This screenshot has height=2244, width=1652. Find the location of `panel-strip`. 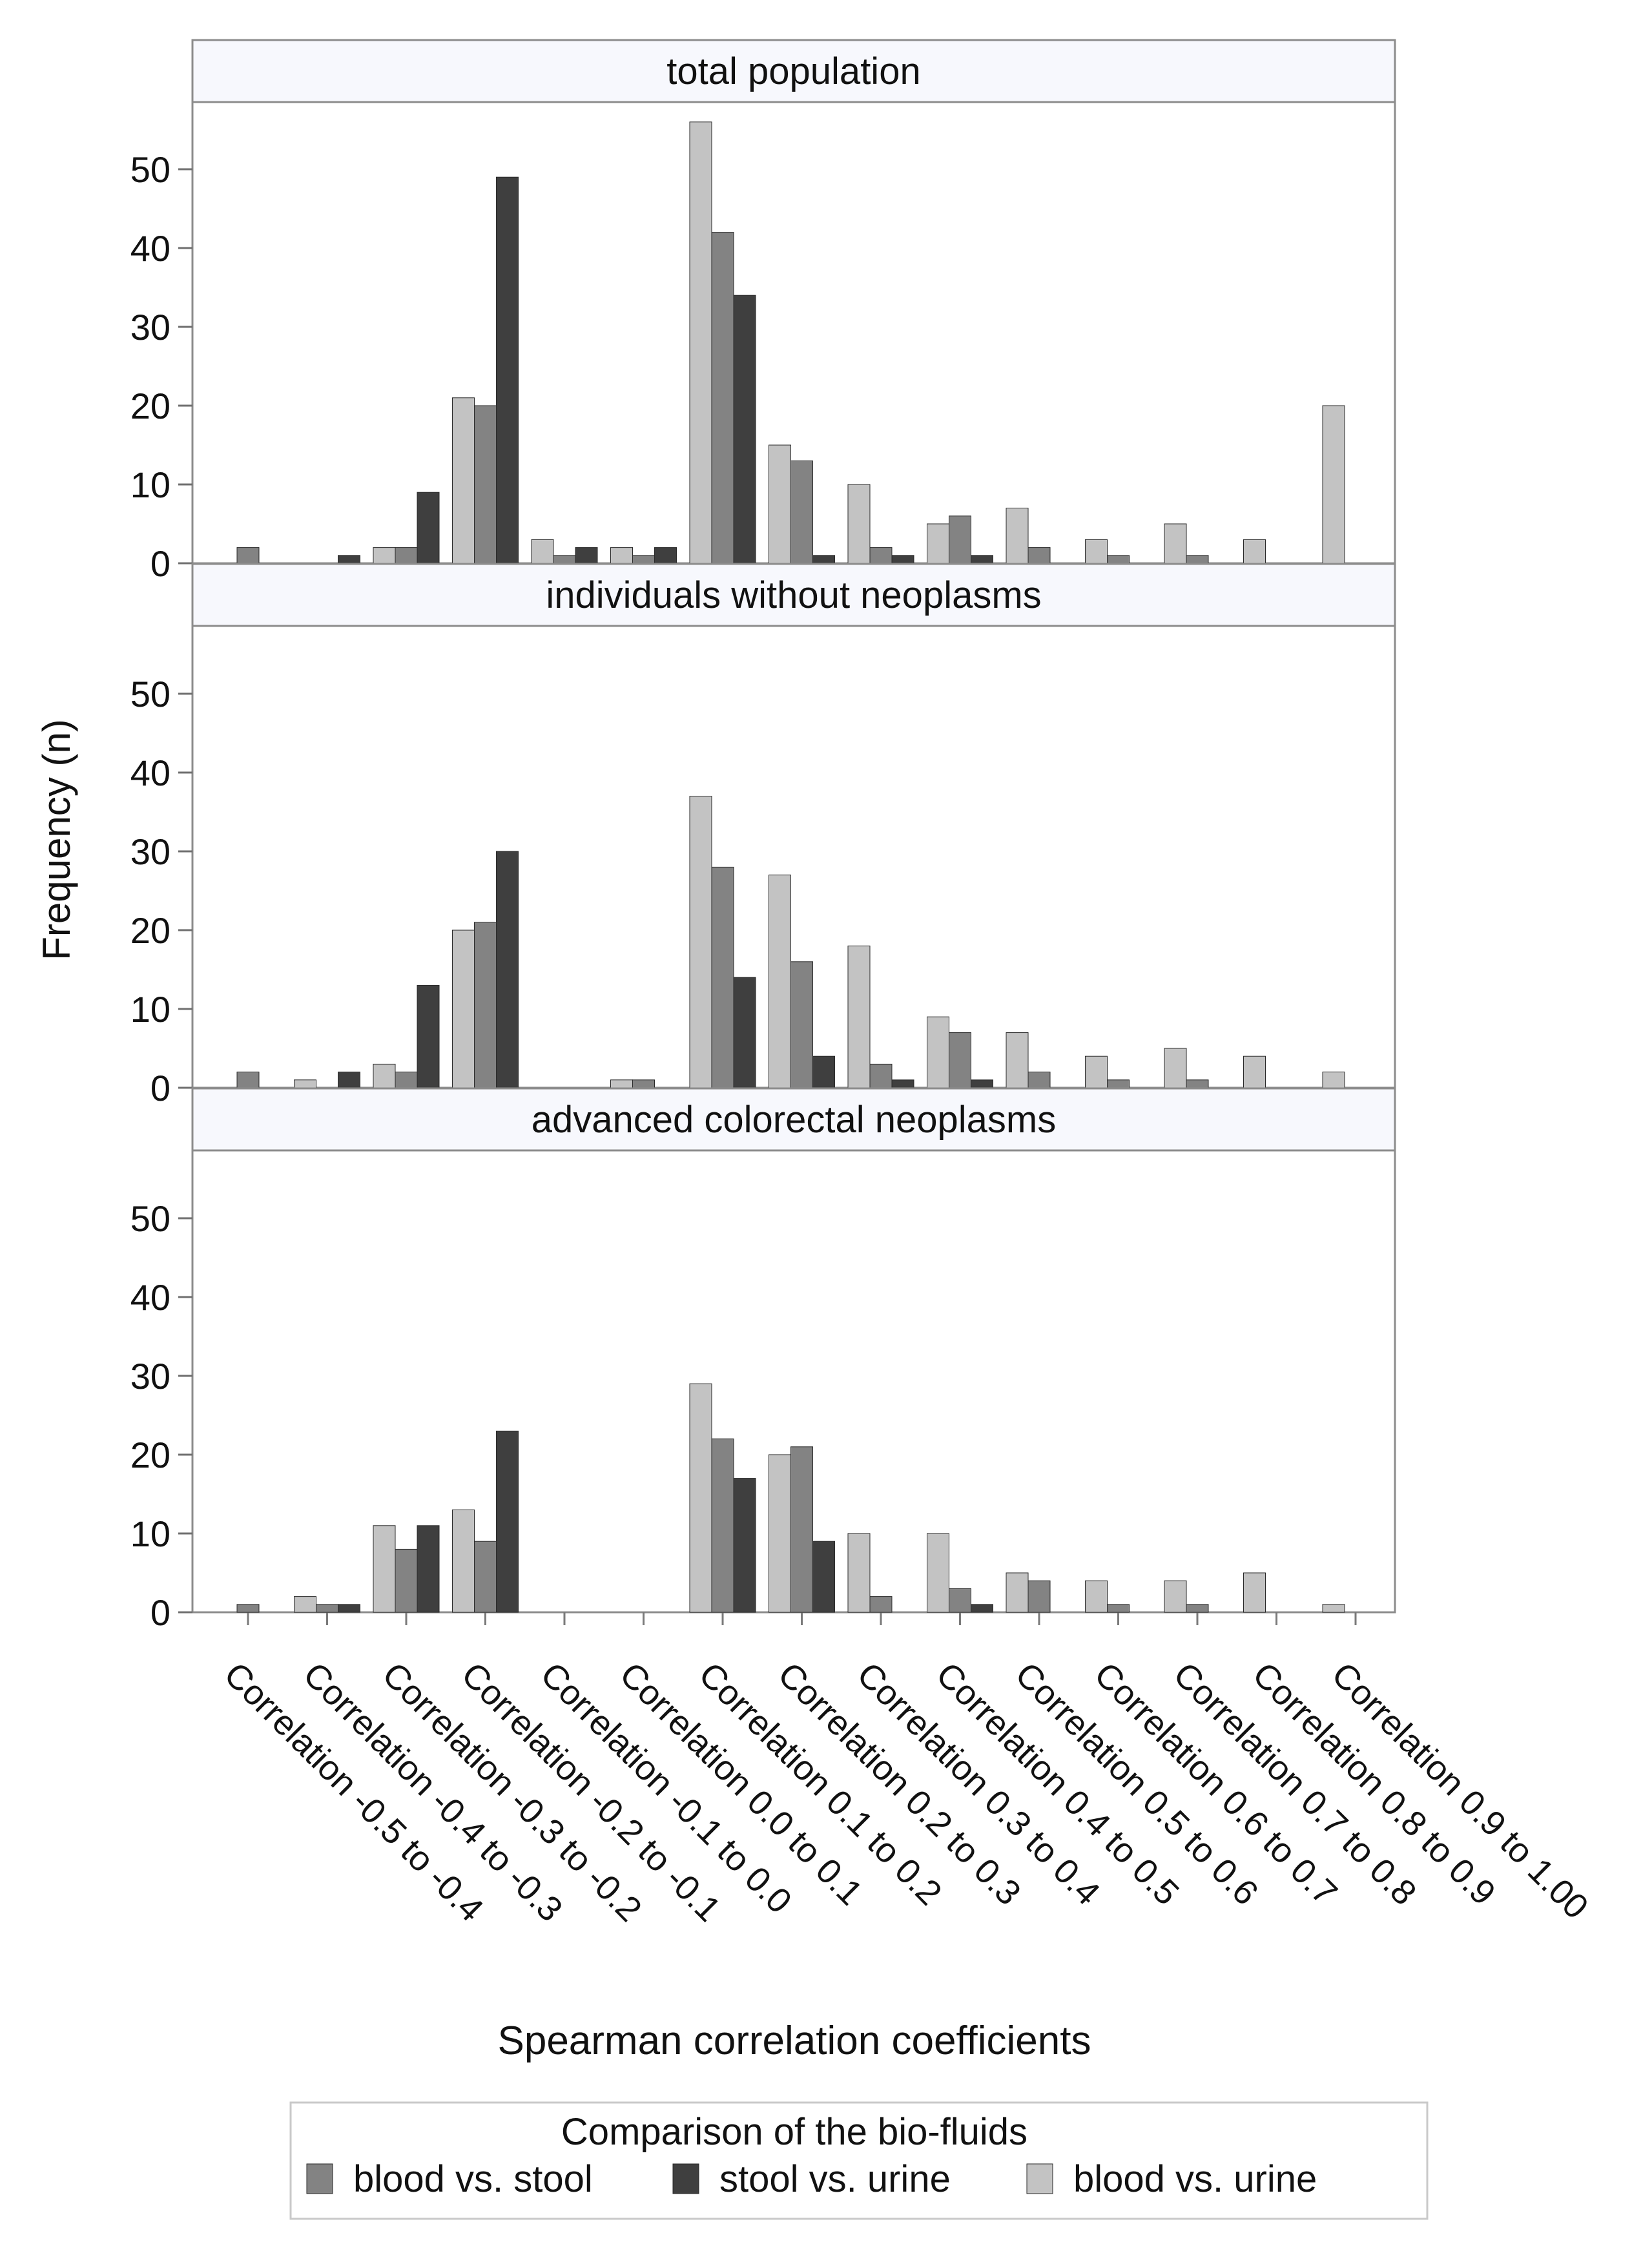

panel-strip is located at coordinates (793, 595).